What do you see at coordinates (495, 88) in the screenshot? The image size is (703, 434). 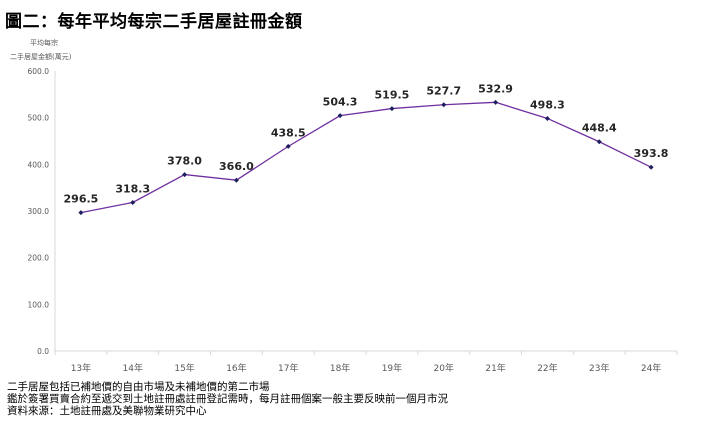 I see `data-label: 532.9` at bounding box center [495, 88].